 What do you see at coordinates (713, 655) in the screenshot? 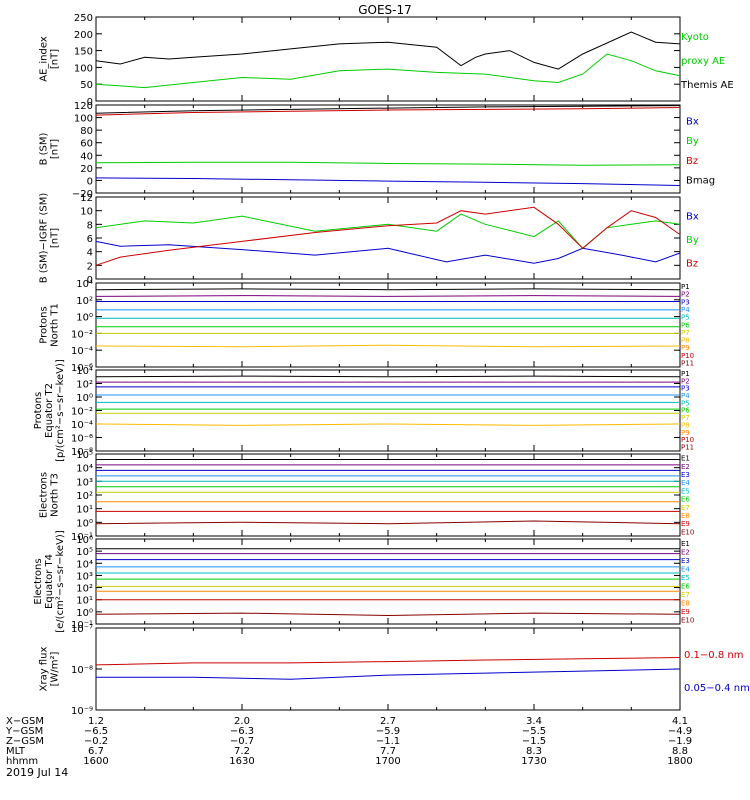
I see `legend-entry: 0.1−0.8 nm` at bounding box center [713, 655].